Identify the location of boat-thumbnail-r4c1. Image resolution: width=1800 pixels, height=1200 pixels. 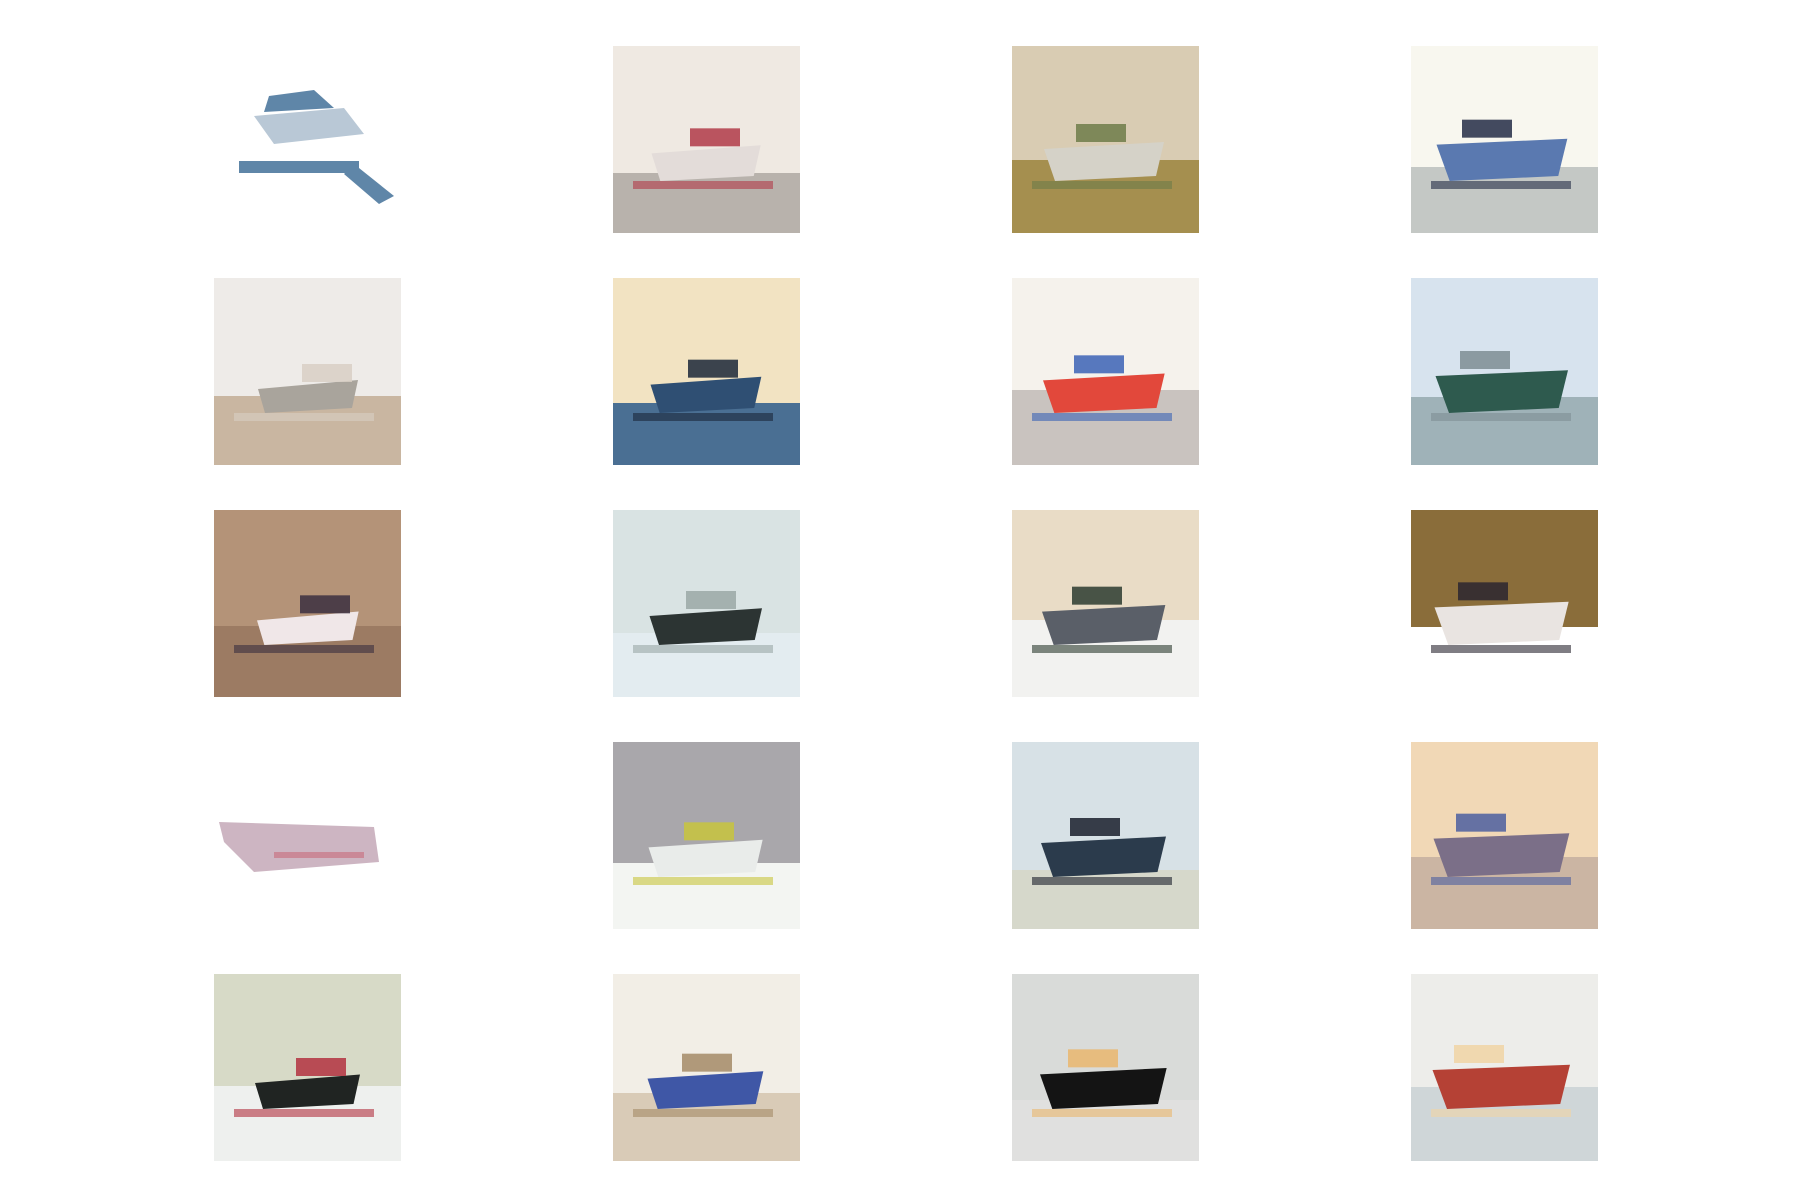
(307, 835).